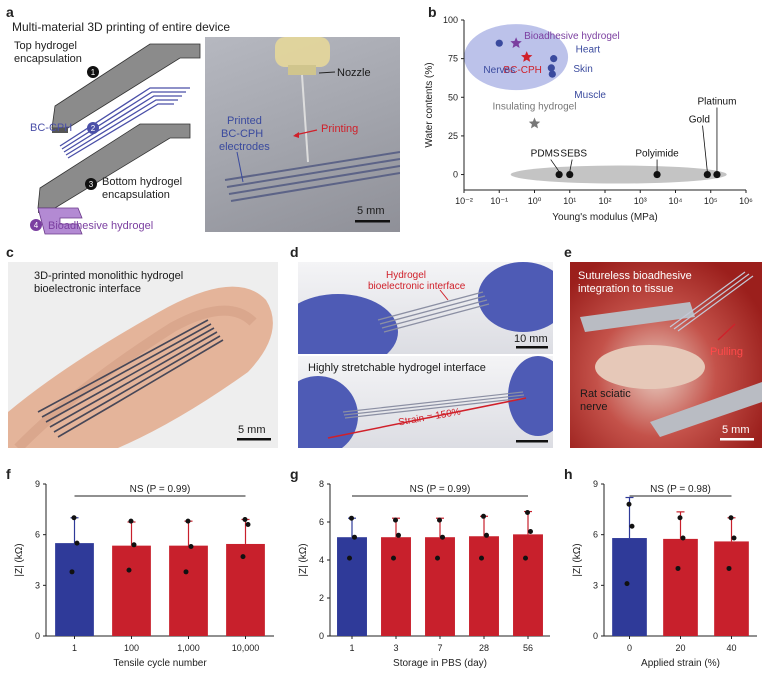 This screenshot has width=768, height=675. What do you see at coordinates (582, 69) in the screenshot?
I see `label-skin: Skin` at bounding box center [582, 69].